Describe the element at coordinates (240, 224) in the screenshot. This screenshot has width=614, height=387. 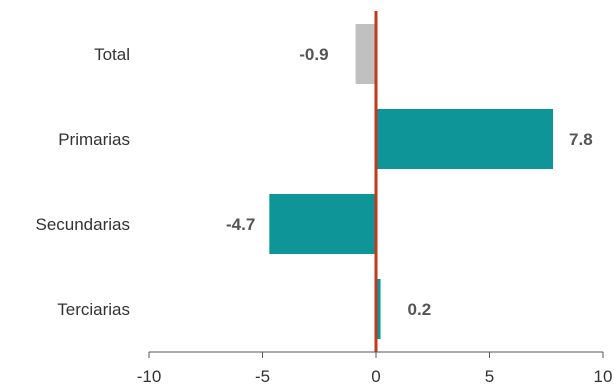
I see `data-label-secundarias: -4.7` at that location.